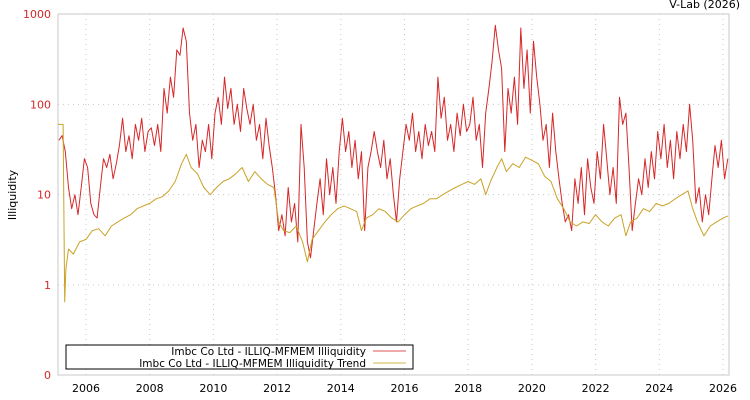 Image resolution: width=750 pixels, height=400 pixels. I want to click on y-tick-label: 1000, so click(37, 14).